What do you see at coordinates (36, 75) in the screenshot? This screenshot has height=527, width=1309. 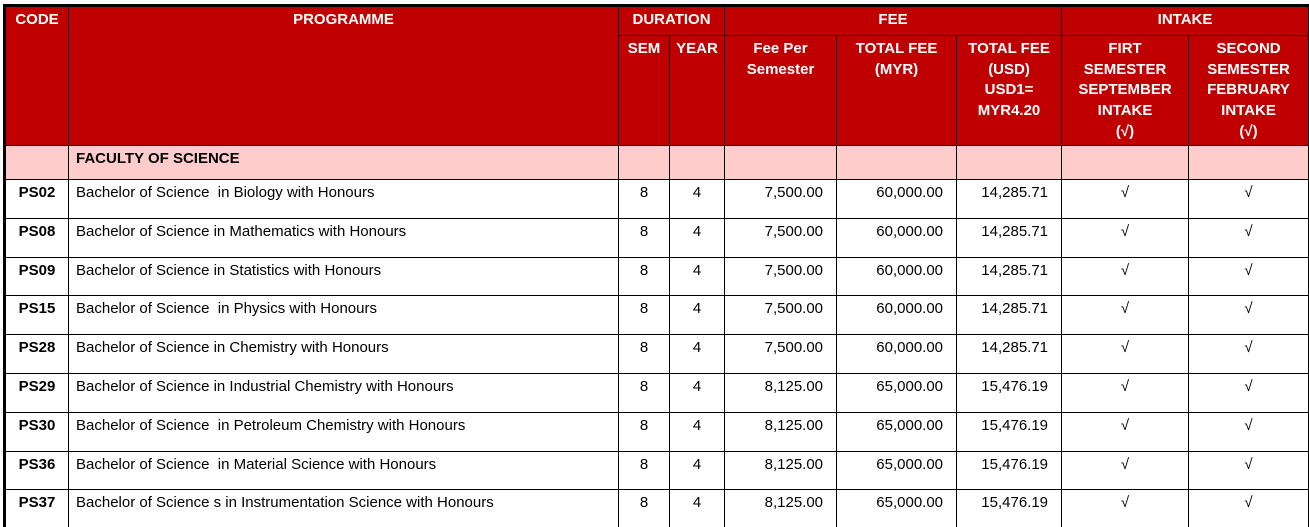 I see `header-code: CODE` at bounding box center [36, 75].